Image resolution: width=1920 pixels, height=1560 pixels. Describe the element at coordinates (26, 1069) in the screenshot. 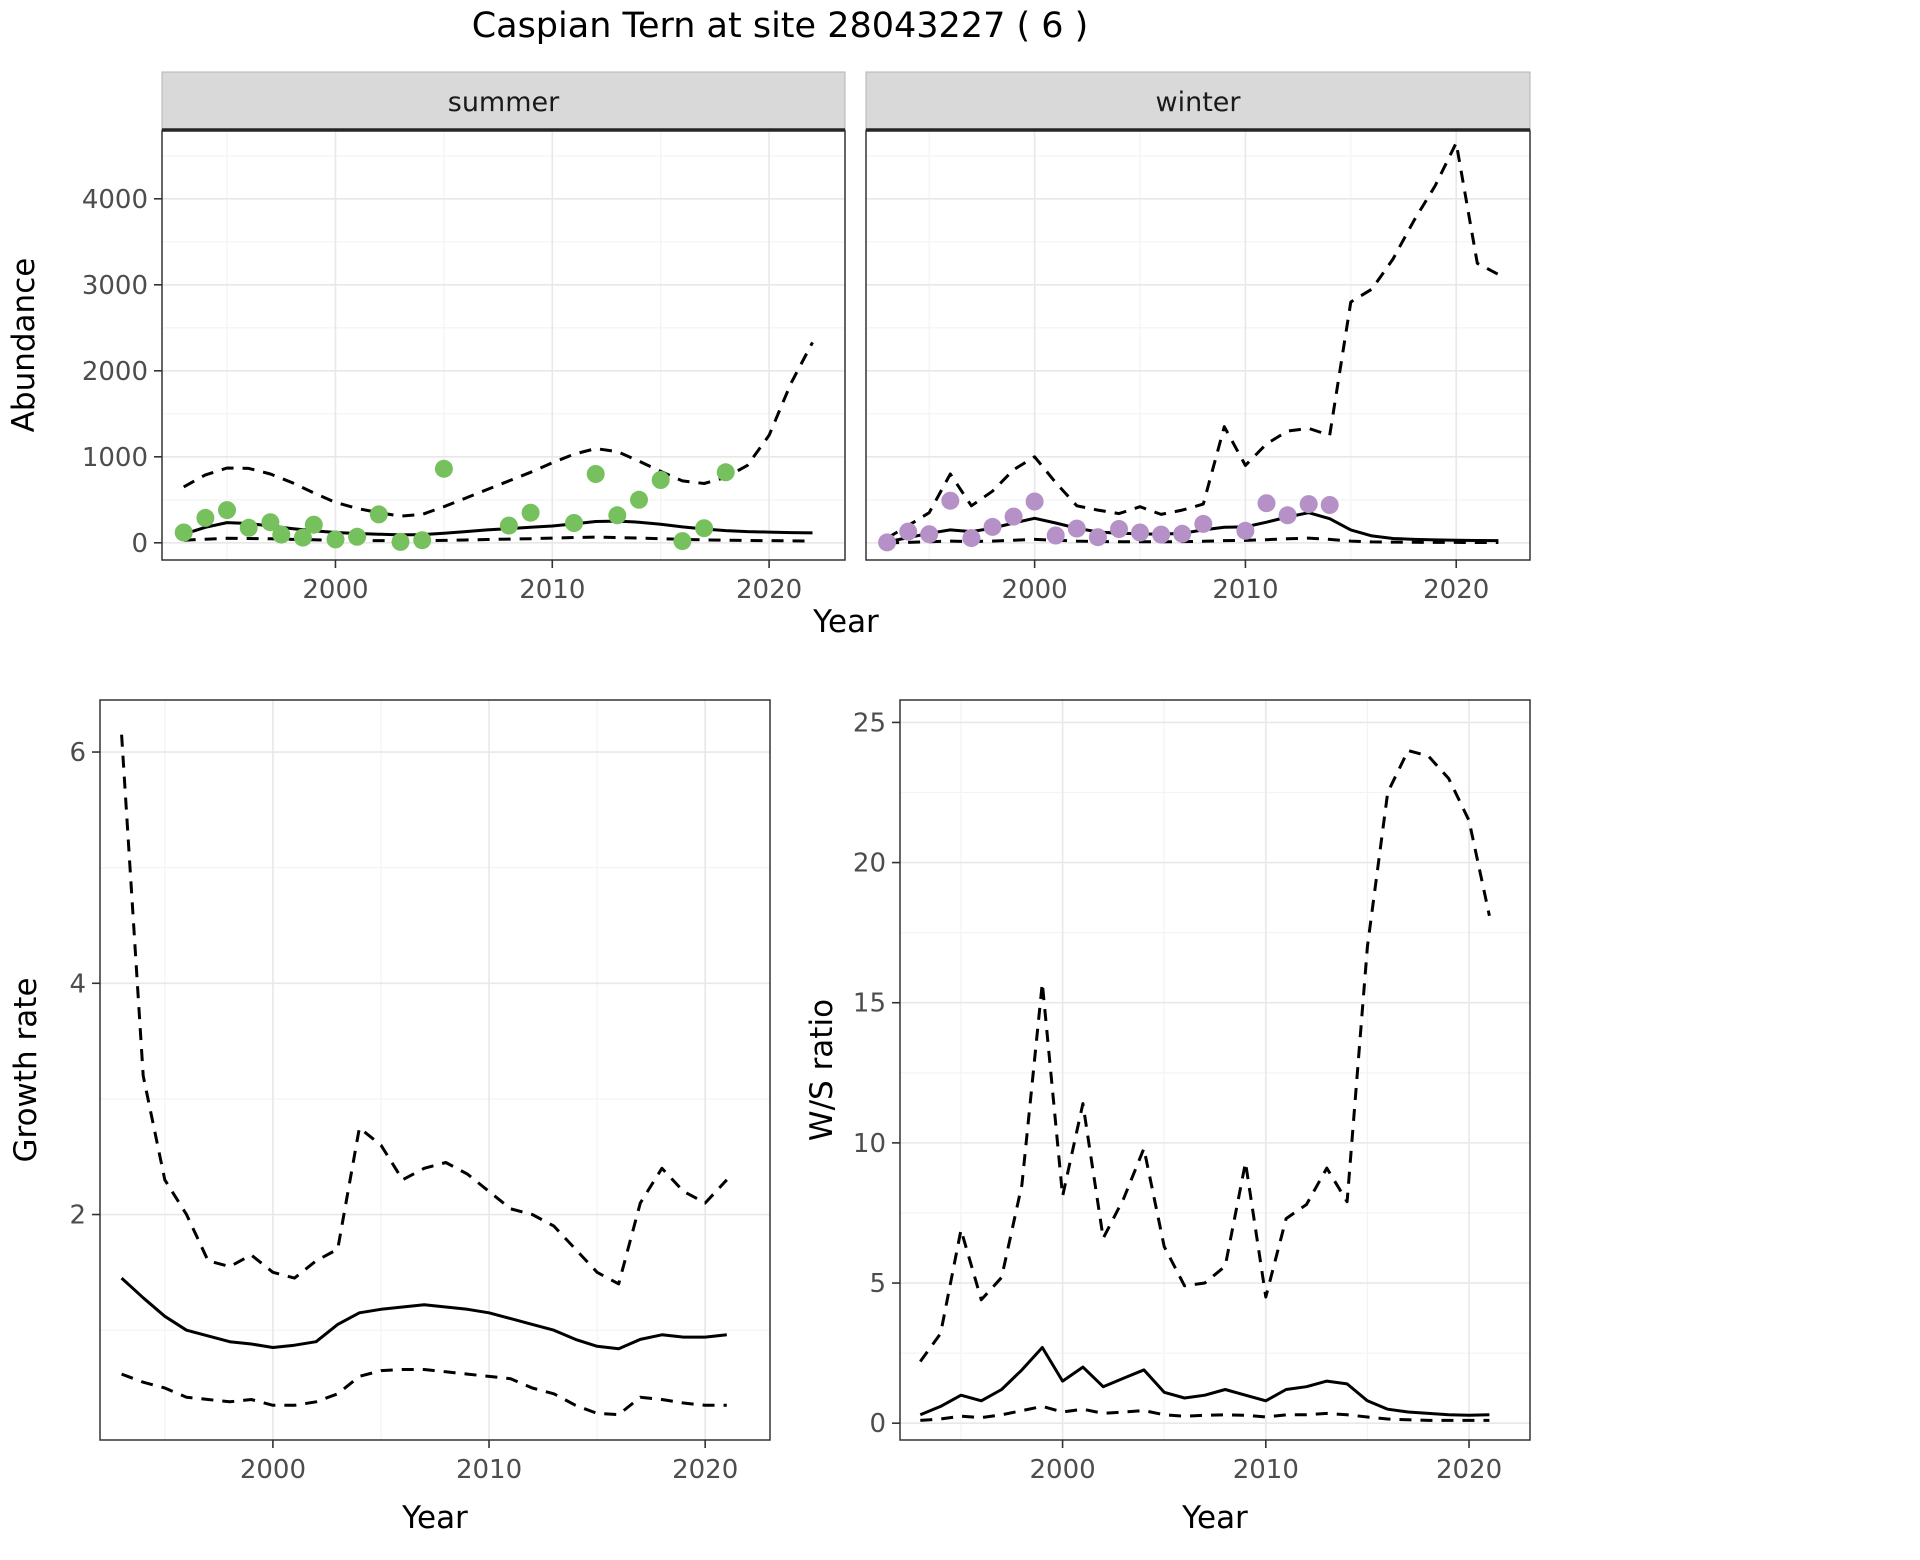

I see `y-axis-title-growth-rate: Growth rate` at that location.